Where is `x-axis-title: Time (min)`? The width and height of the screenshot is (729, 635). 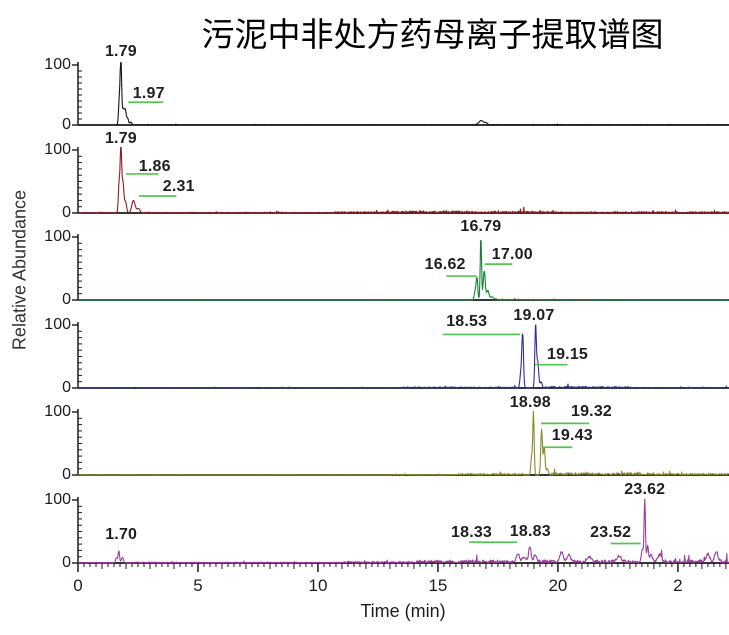
x-axis-title: Time (min) is located at coordinates (403, 611).